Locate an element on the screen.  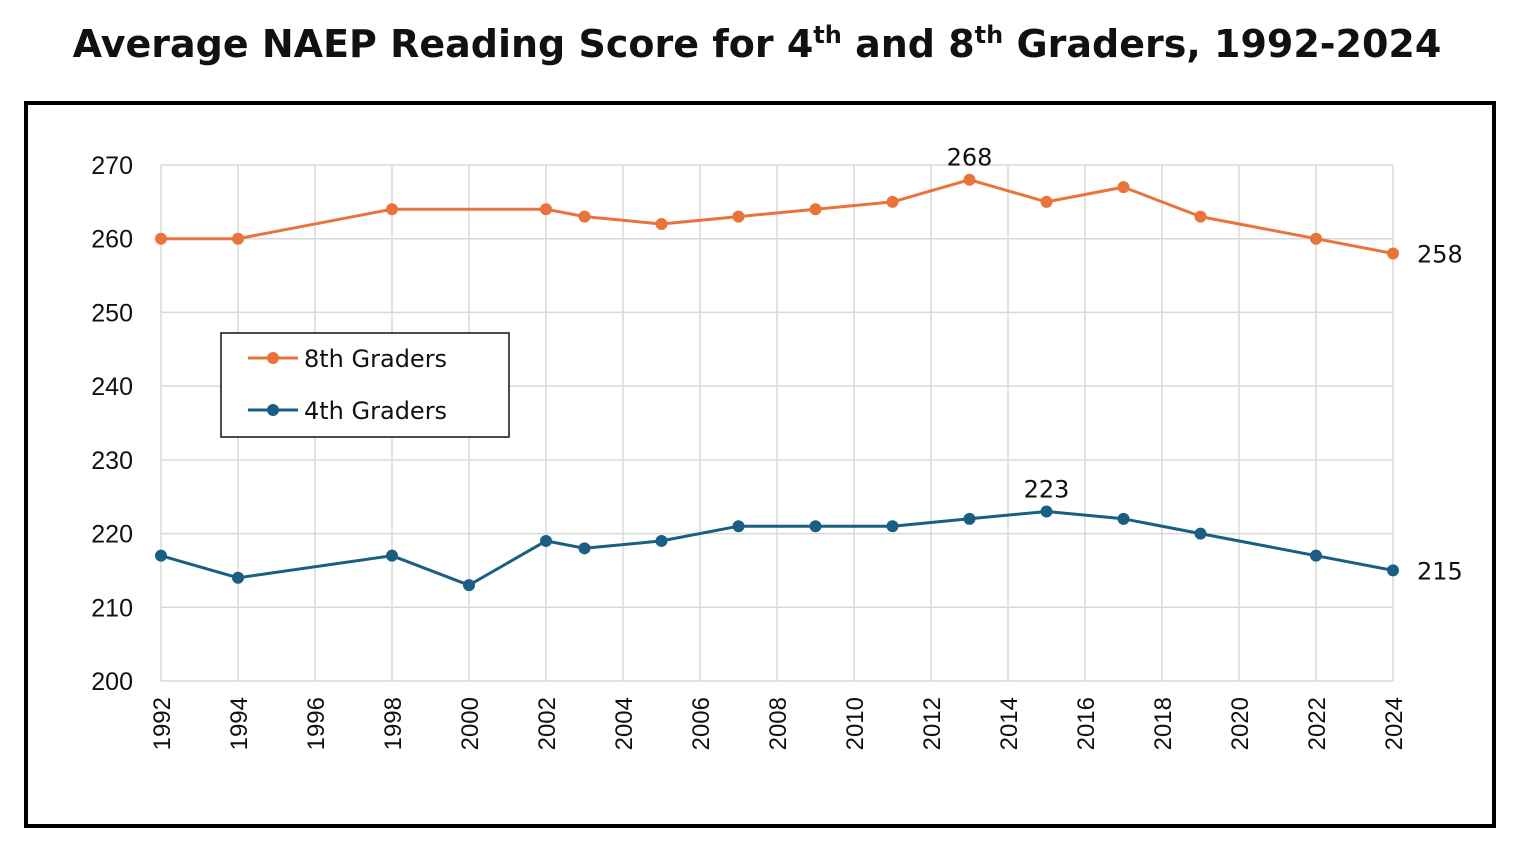
x-tick-label-2016: 2016 is located at coordinates (1086, 723).